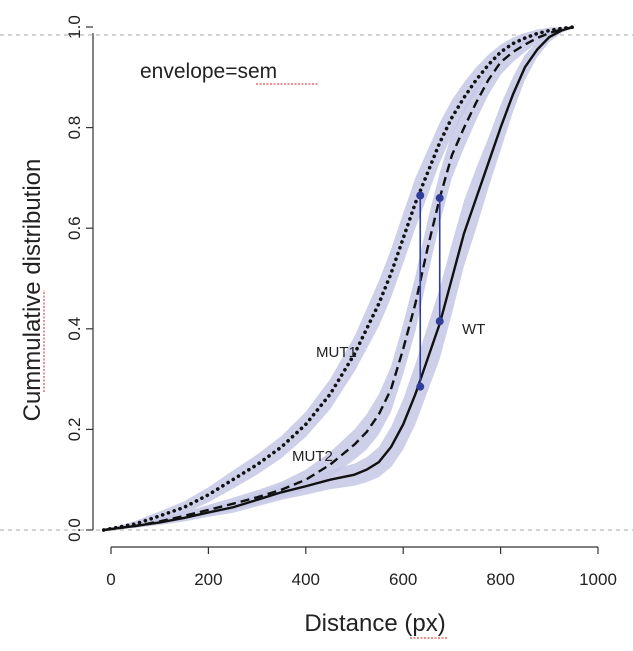 This screenshot has height=651, width=633. Describe the element at coordinates (32, 290) in the screenshot. I see `y-axis-title: Cummulative distribution` at that location.